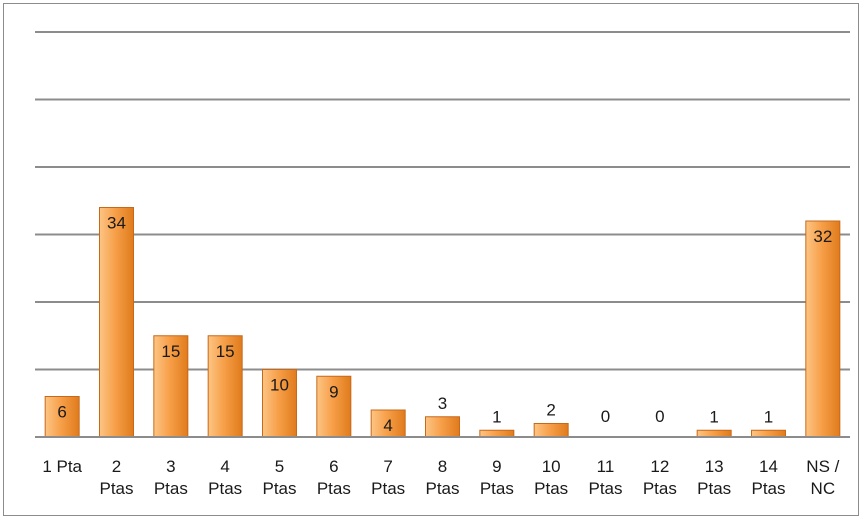 The width and height of the screenshot is (862, 519). Describe the element at coordinates (605, 477) in the screenshot. I see `category-label: 11 Ptas` at that location.